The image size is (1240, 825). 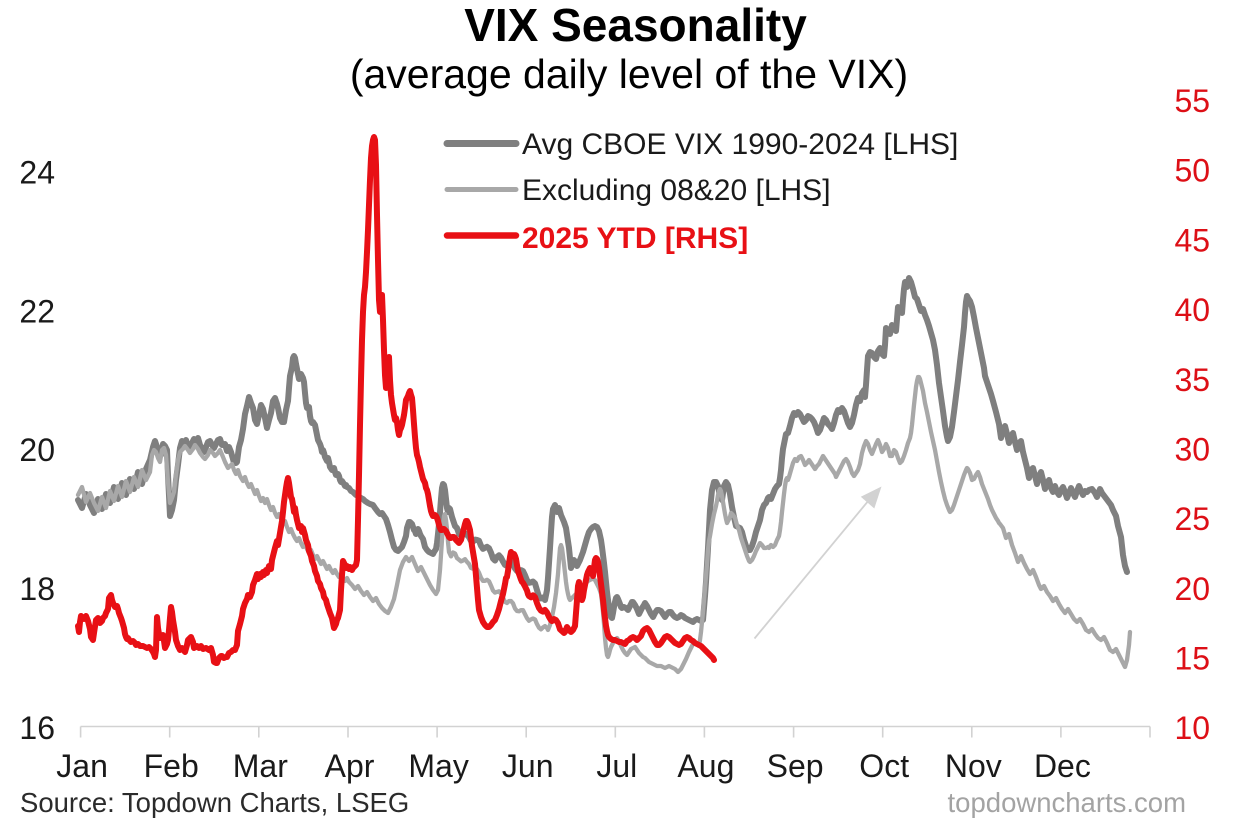 I want to click on svg-text: Feb, so click(x=171, y=766).